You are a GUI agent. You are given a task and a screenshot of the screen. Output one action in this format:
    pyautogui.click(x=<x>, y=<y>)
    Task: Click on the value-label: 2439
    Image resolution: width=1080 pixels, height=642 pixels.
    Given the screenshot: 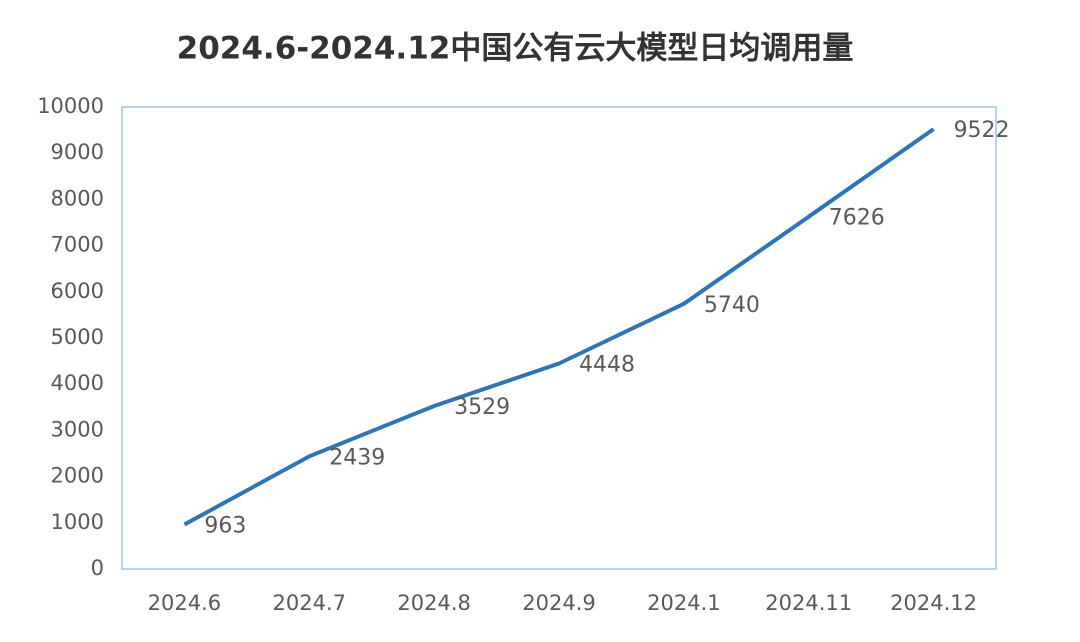 What is the action you would take?
    pyautogui.click(x=357, y=457)
    